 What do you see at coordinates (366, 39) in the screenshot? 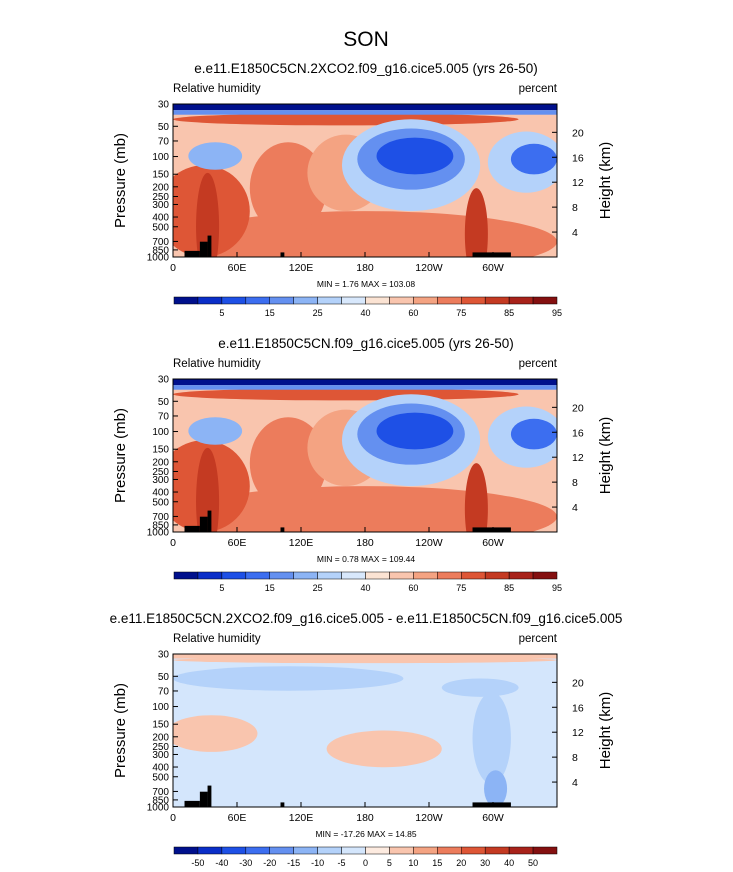
I see `season-title: SON` at bounding box center [366, 39].